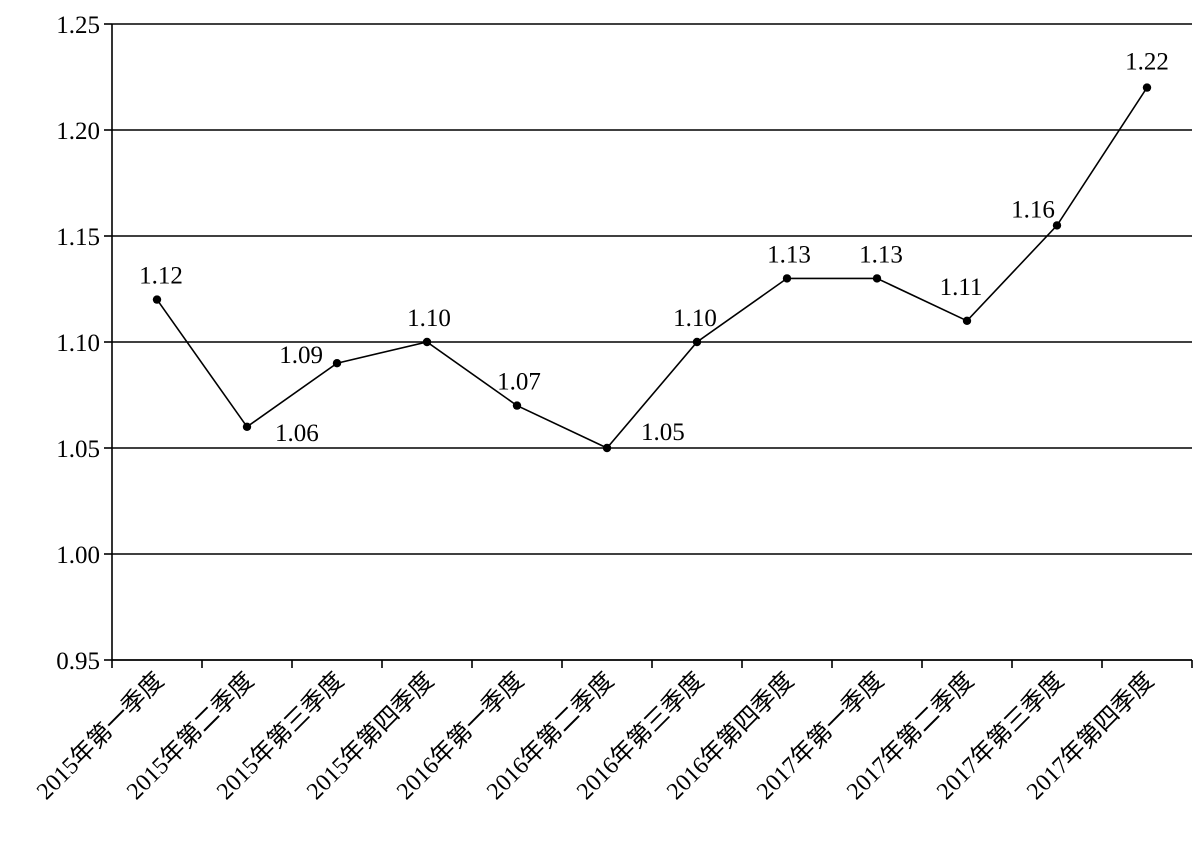 This screenshot has height=846, width=1200. What do you see at coordinates (1147, 62) in the screenshot?
I see `data-label: 1.22` at bounding box center [1147, 62].